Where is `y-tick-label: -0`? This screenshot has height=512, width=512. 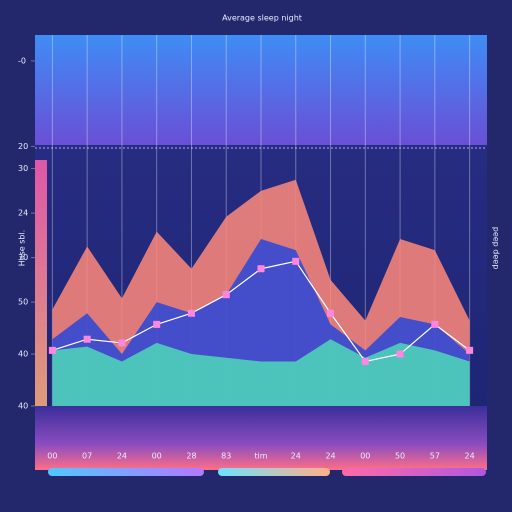 y-tick-label: -0 is located at coordinates (22, 60).